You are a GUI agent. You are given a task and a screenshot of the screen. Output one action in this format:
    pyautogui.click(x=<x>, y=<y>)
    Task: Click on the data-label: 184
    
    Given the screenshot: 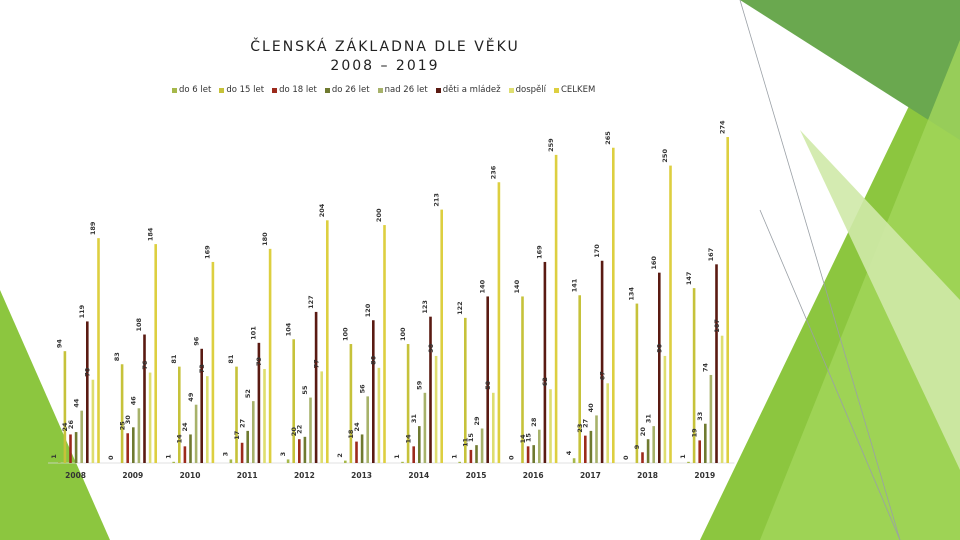 What is the action you would take?
    pyautogui.click(x=150, y=234)
    